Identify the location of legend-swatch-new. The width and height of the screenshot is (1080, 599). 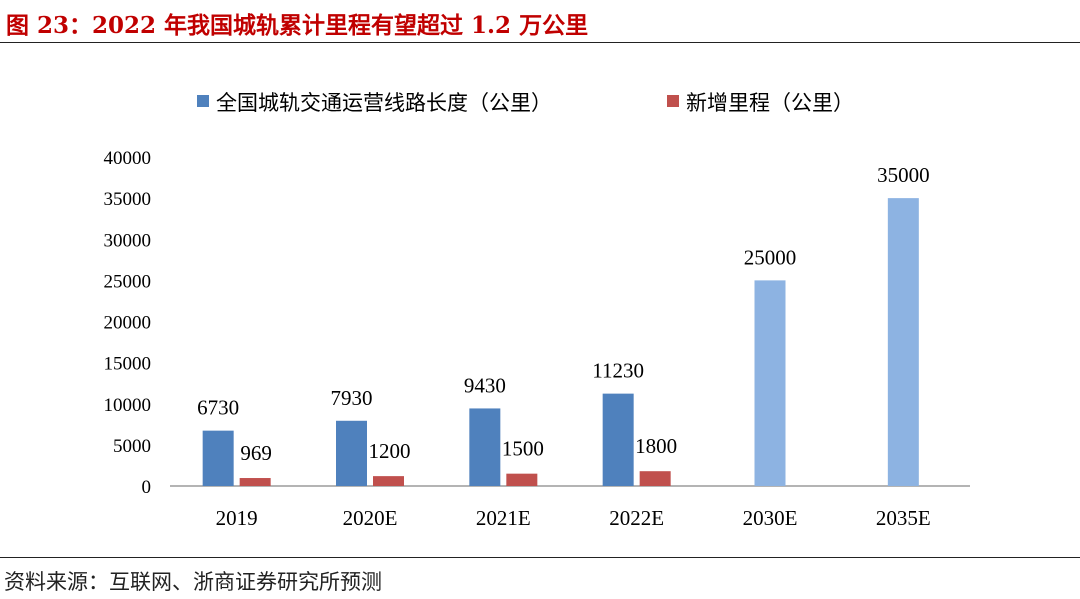
(673, 101).